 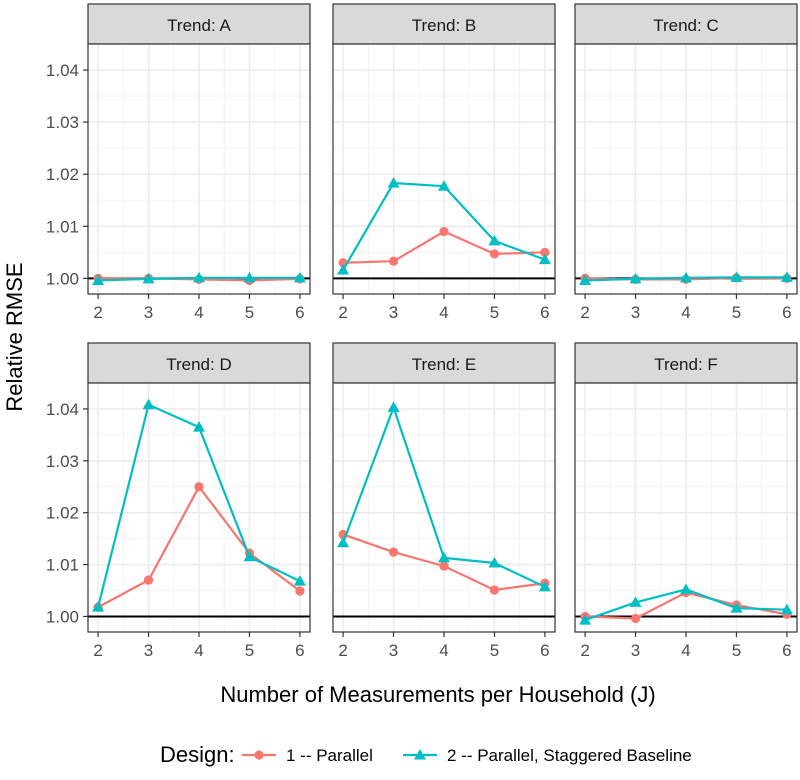 I want to click on legend-marker, so click(x=259, y=755).